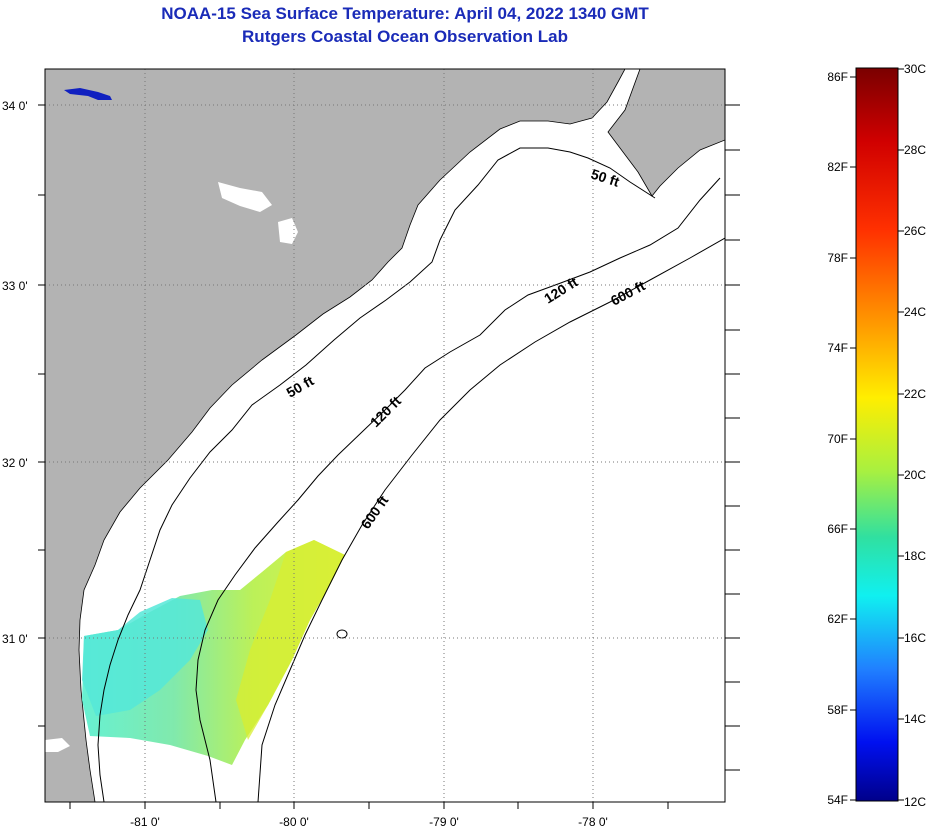 This screenshot has width=936, height=832. I want to click on colorbar, so click(877, 434).